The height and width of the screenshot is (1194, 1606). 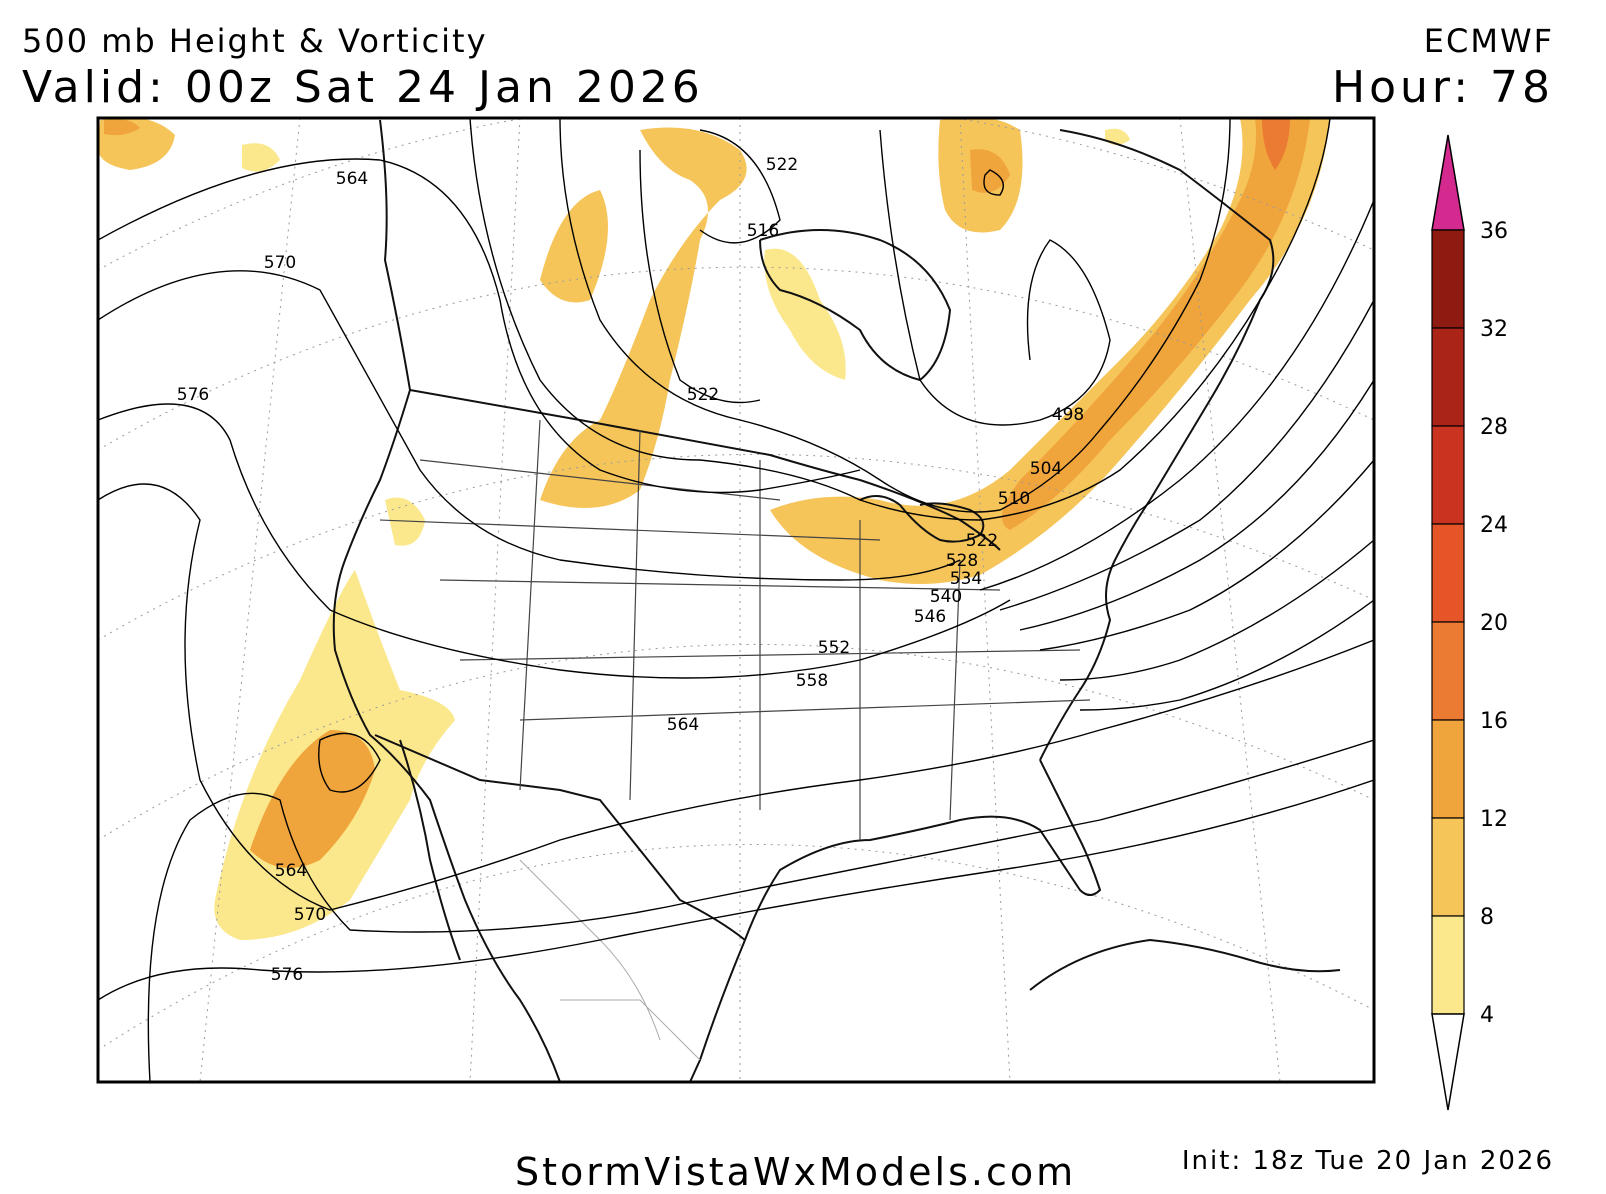 What do you see at coordinates (1469, 622) in the screenshot?
I see `colorbar: 36 32 28 24 20 16 12 8 4` at bounding box center [1469, 622].